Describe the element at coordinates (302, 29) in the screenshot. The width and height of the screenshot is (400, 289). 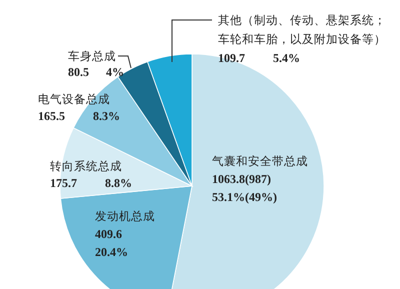
I see `slice-label: 其他（制动、传动、悬架系统；车轮和车胎，以及附加设备等）` at that location.